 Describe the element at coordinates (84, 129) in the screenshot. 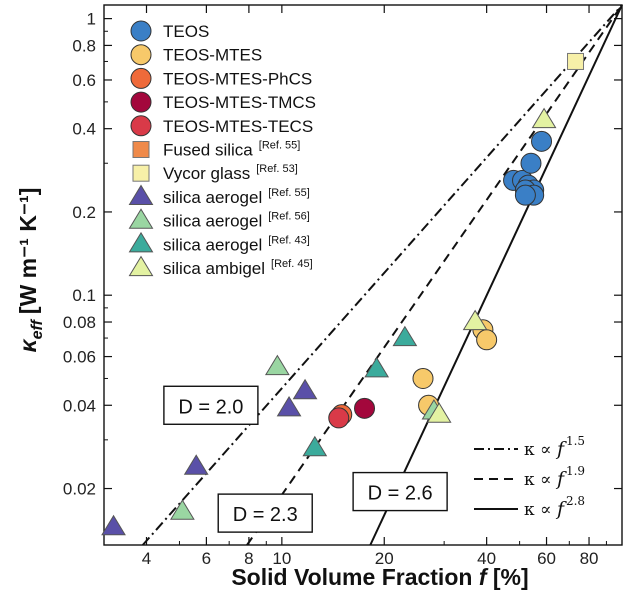

I see `y-tick-label: 0.4` at that location.